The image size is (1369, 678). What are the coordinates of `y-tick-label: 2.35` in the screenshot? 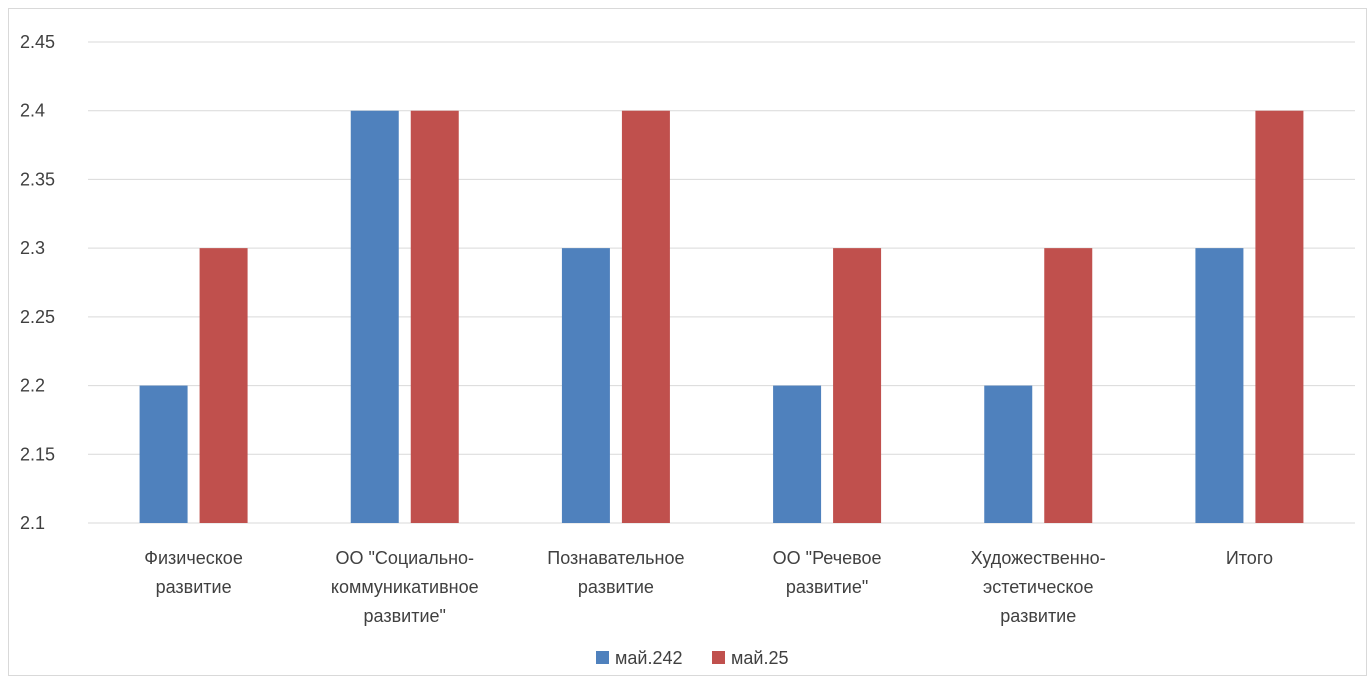 It's located at (37, 179).